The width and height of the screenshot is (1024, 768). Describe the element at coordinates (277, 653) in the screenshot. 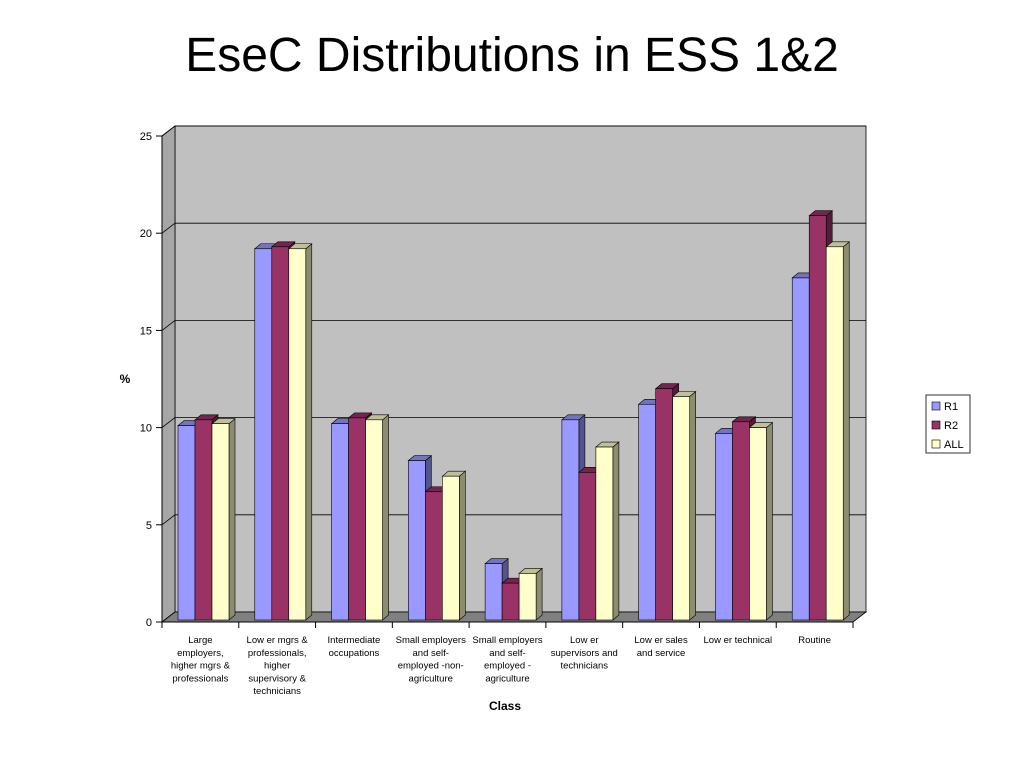

I see `x-tick-label-line: professionals,` at that location.